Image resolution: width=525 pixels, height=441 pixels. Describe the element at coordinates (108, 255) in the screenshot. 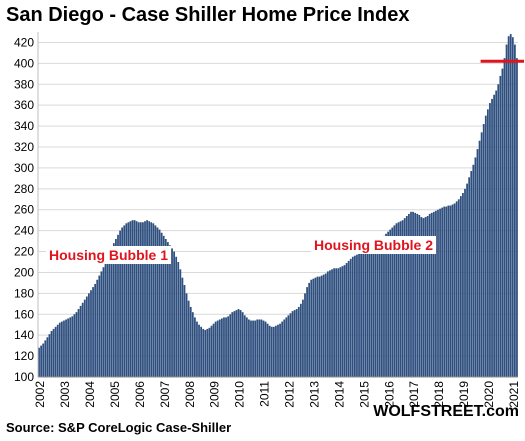

I see `annotation-housing-bubble-1: Housing Bubble 1` at that location.